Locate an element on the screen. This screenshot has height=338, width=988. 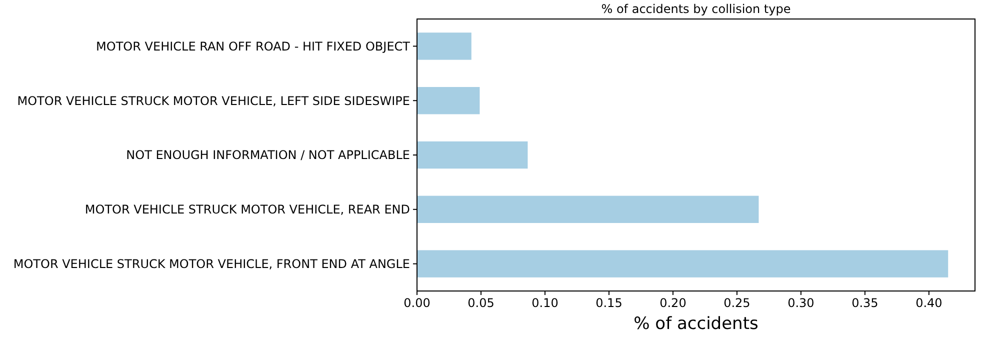
x-tick-label: 0.15 is located at coordinates (609, 303).